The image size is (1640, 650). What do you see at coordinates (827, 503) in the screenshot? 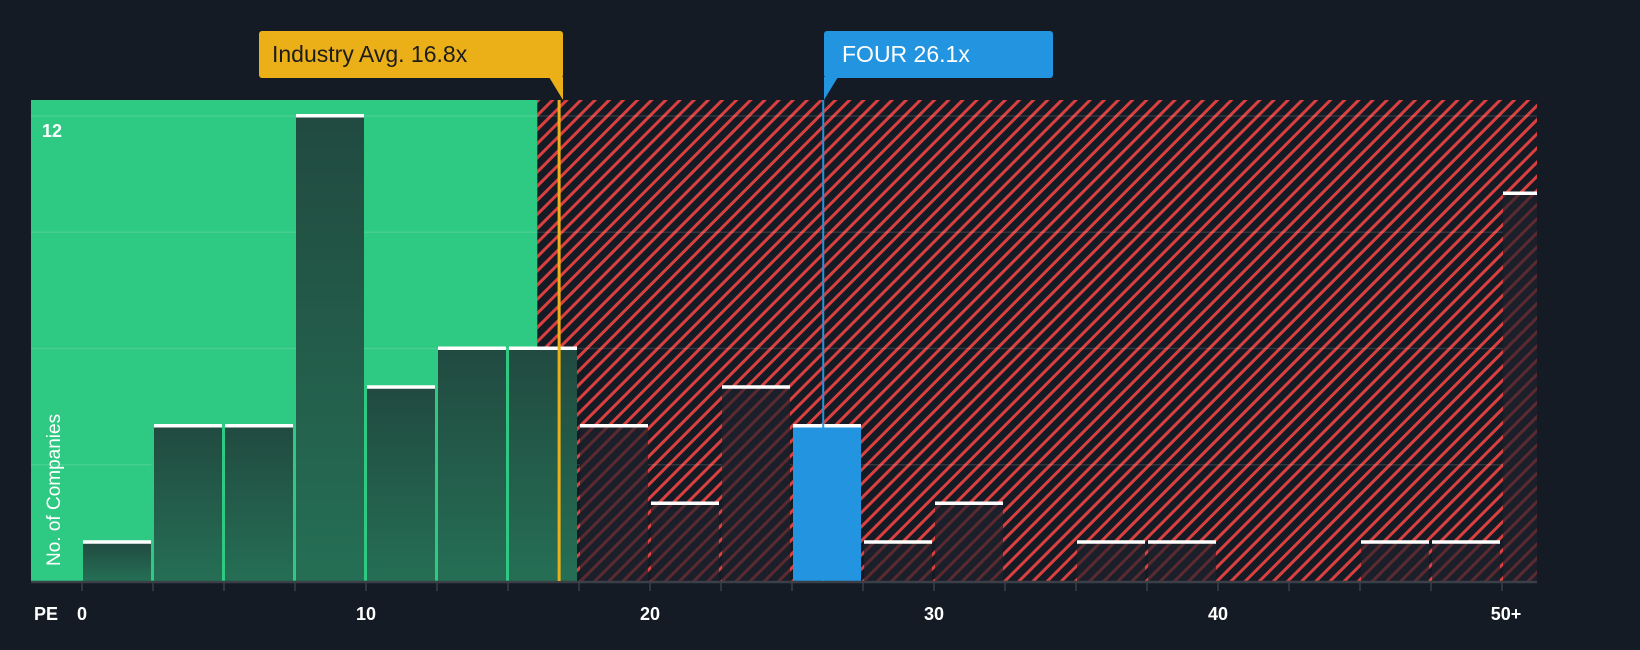
I see `highlighted-bar` at bounding box center [827, 503].